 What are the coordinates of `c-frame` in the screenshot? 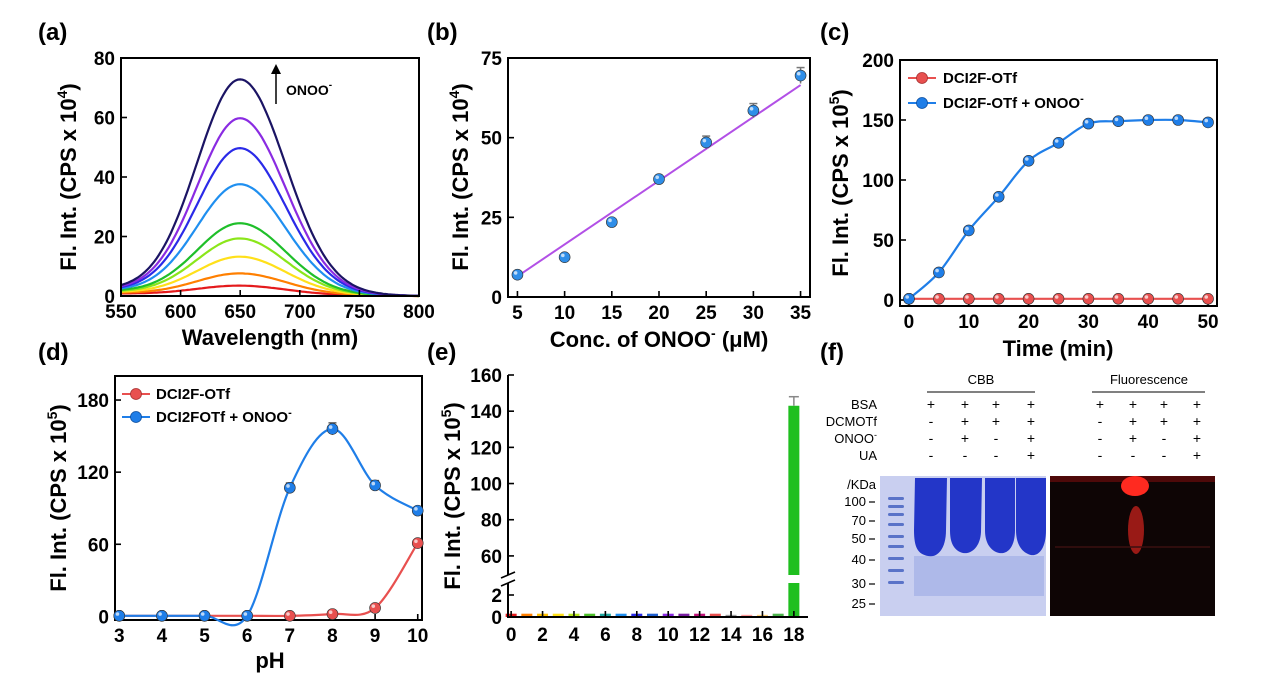 It's located at (1058, 183).